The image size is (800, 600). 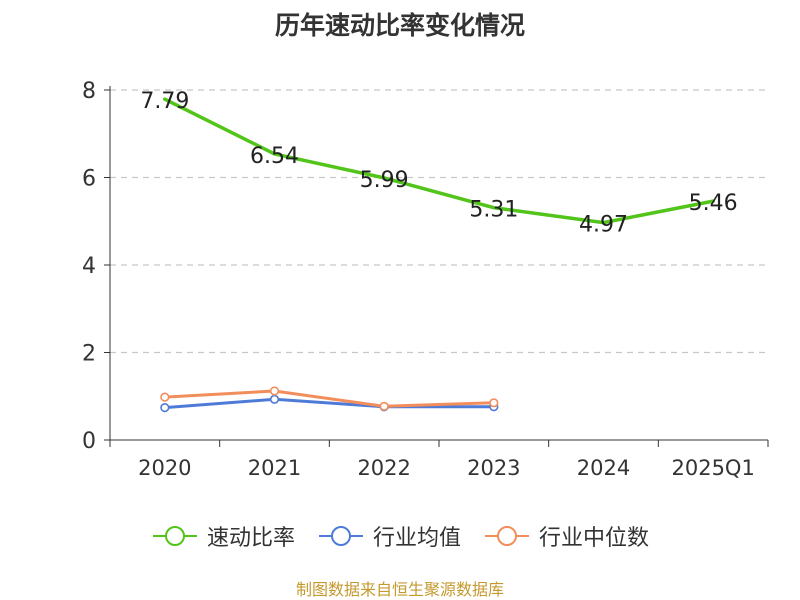 I want to click on y-tick-label: 0, so click(x=89, y=441).